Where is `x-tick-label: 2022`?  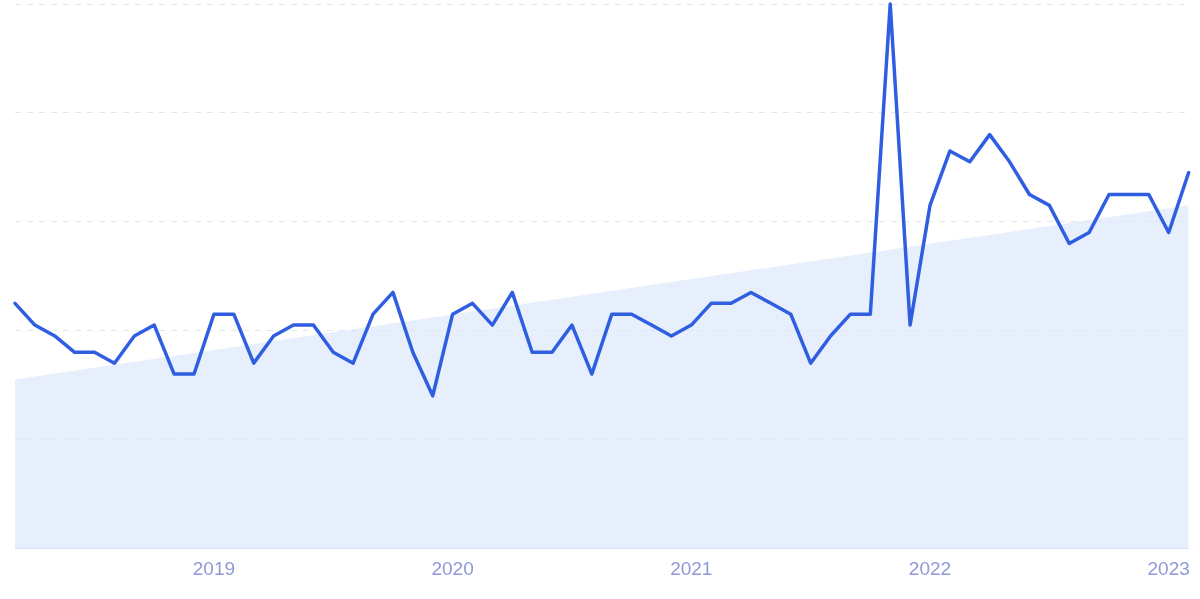 x-tick-label: 2022 is located at coordinates (930, 568).